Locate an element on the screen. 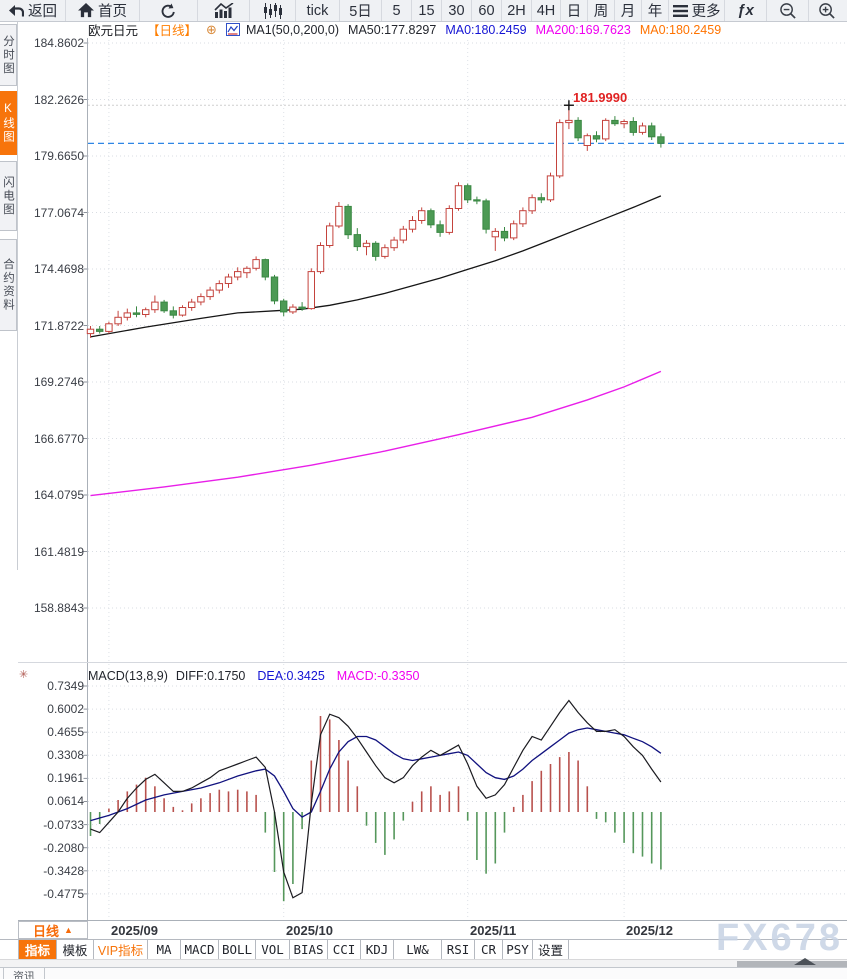  boll-label: BOLL is located at coordinates (237, 949).